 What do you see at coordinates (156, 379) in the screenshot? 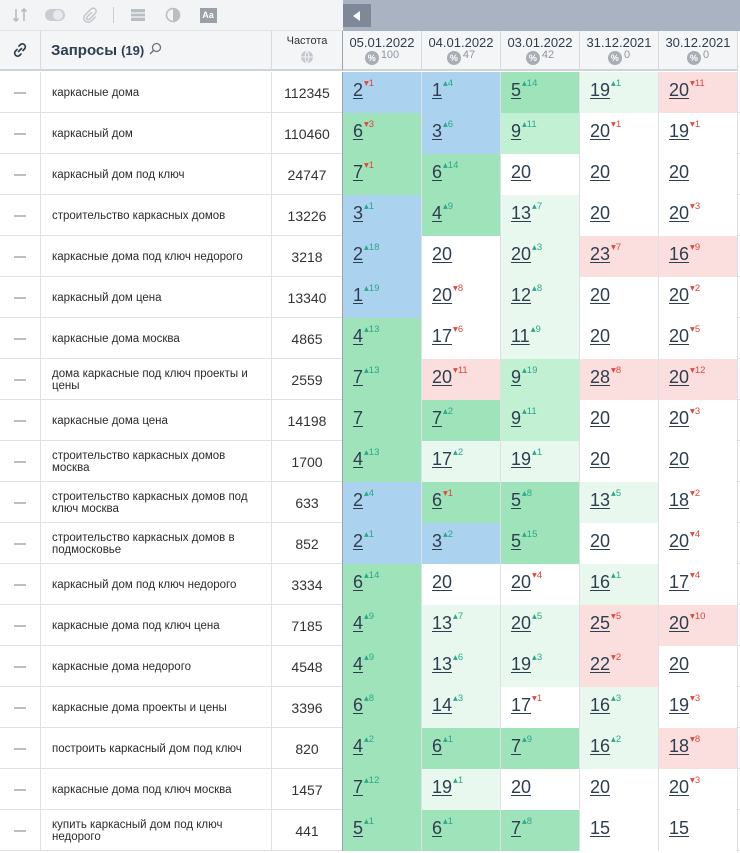
I see `query-cell: дома каркасные под ключ проекты и цены` at bounding box center [156, 379].